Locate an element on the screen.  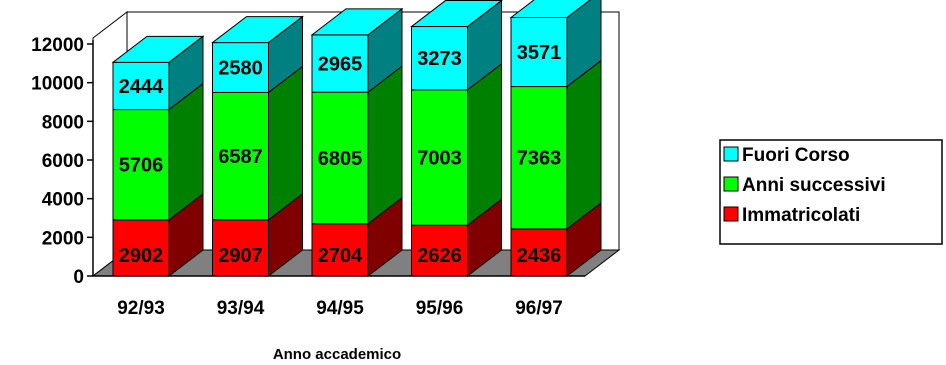
y-tick-label: 12000 is located at coordinates (57, 45).